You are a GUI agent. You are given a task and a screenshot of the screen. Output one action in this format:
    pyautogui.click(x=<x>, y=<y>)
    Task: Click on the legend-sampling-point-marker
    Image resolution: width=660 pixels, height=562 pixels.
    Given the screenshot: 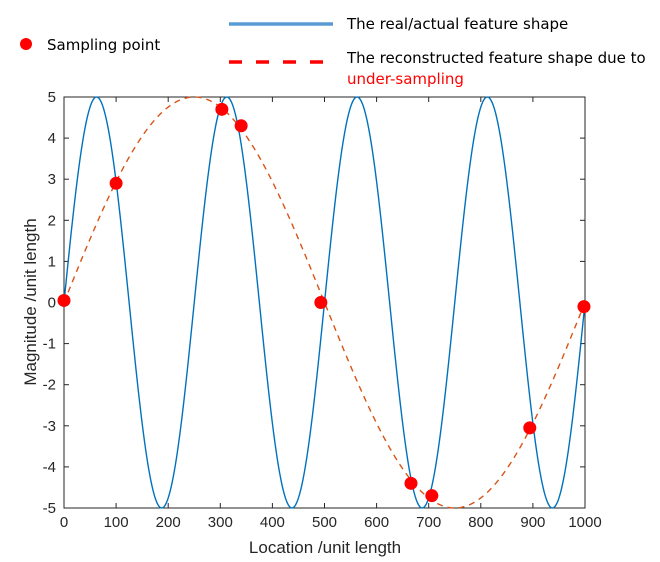 What is the action you would take?
    pyautogui.click(x=26, y=44)
    